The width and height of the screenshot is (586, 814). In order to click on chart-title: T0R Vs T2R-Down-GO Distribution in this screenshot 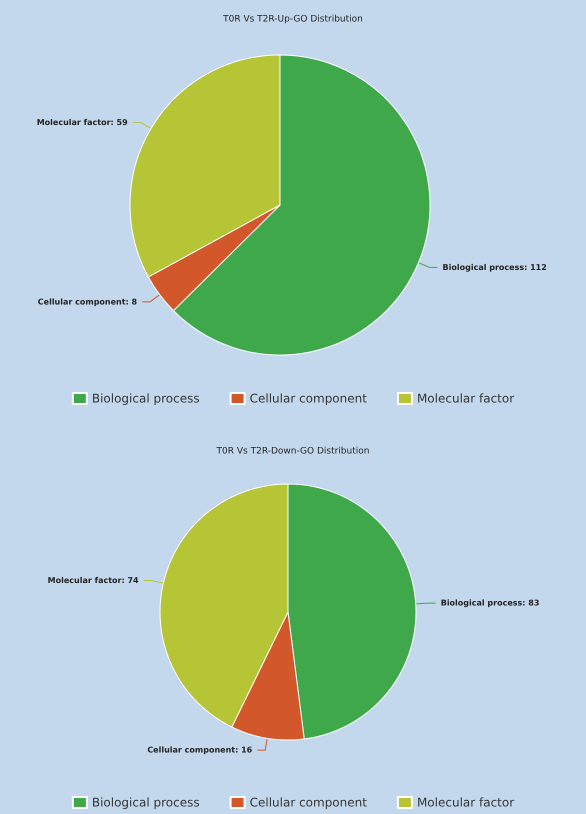, I will do `click(293, 451)`.